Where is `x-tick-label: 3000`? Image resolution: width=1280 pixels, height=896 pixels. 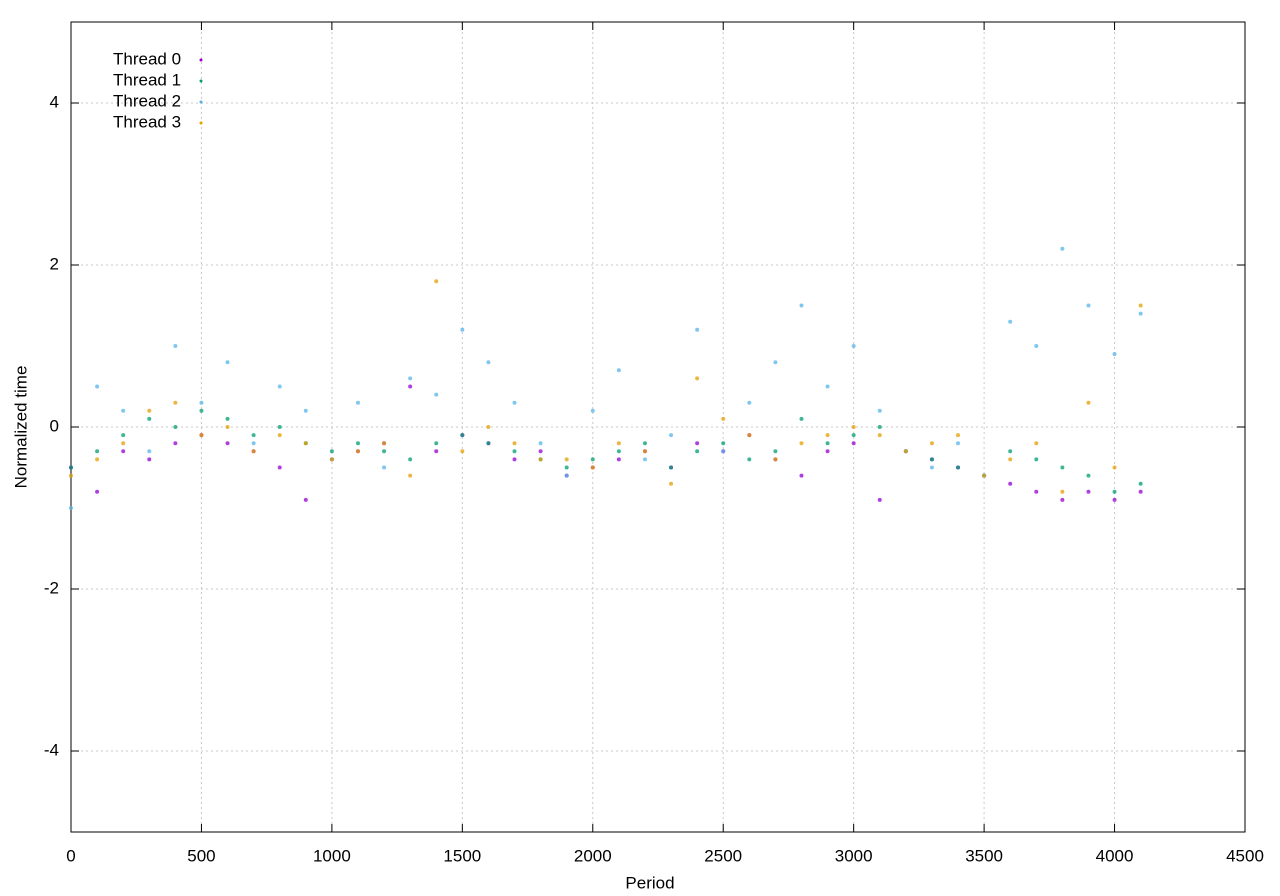
x-tick-label: 3000 is located at coordinates (854, 855).